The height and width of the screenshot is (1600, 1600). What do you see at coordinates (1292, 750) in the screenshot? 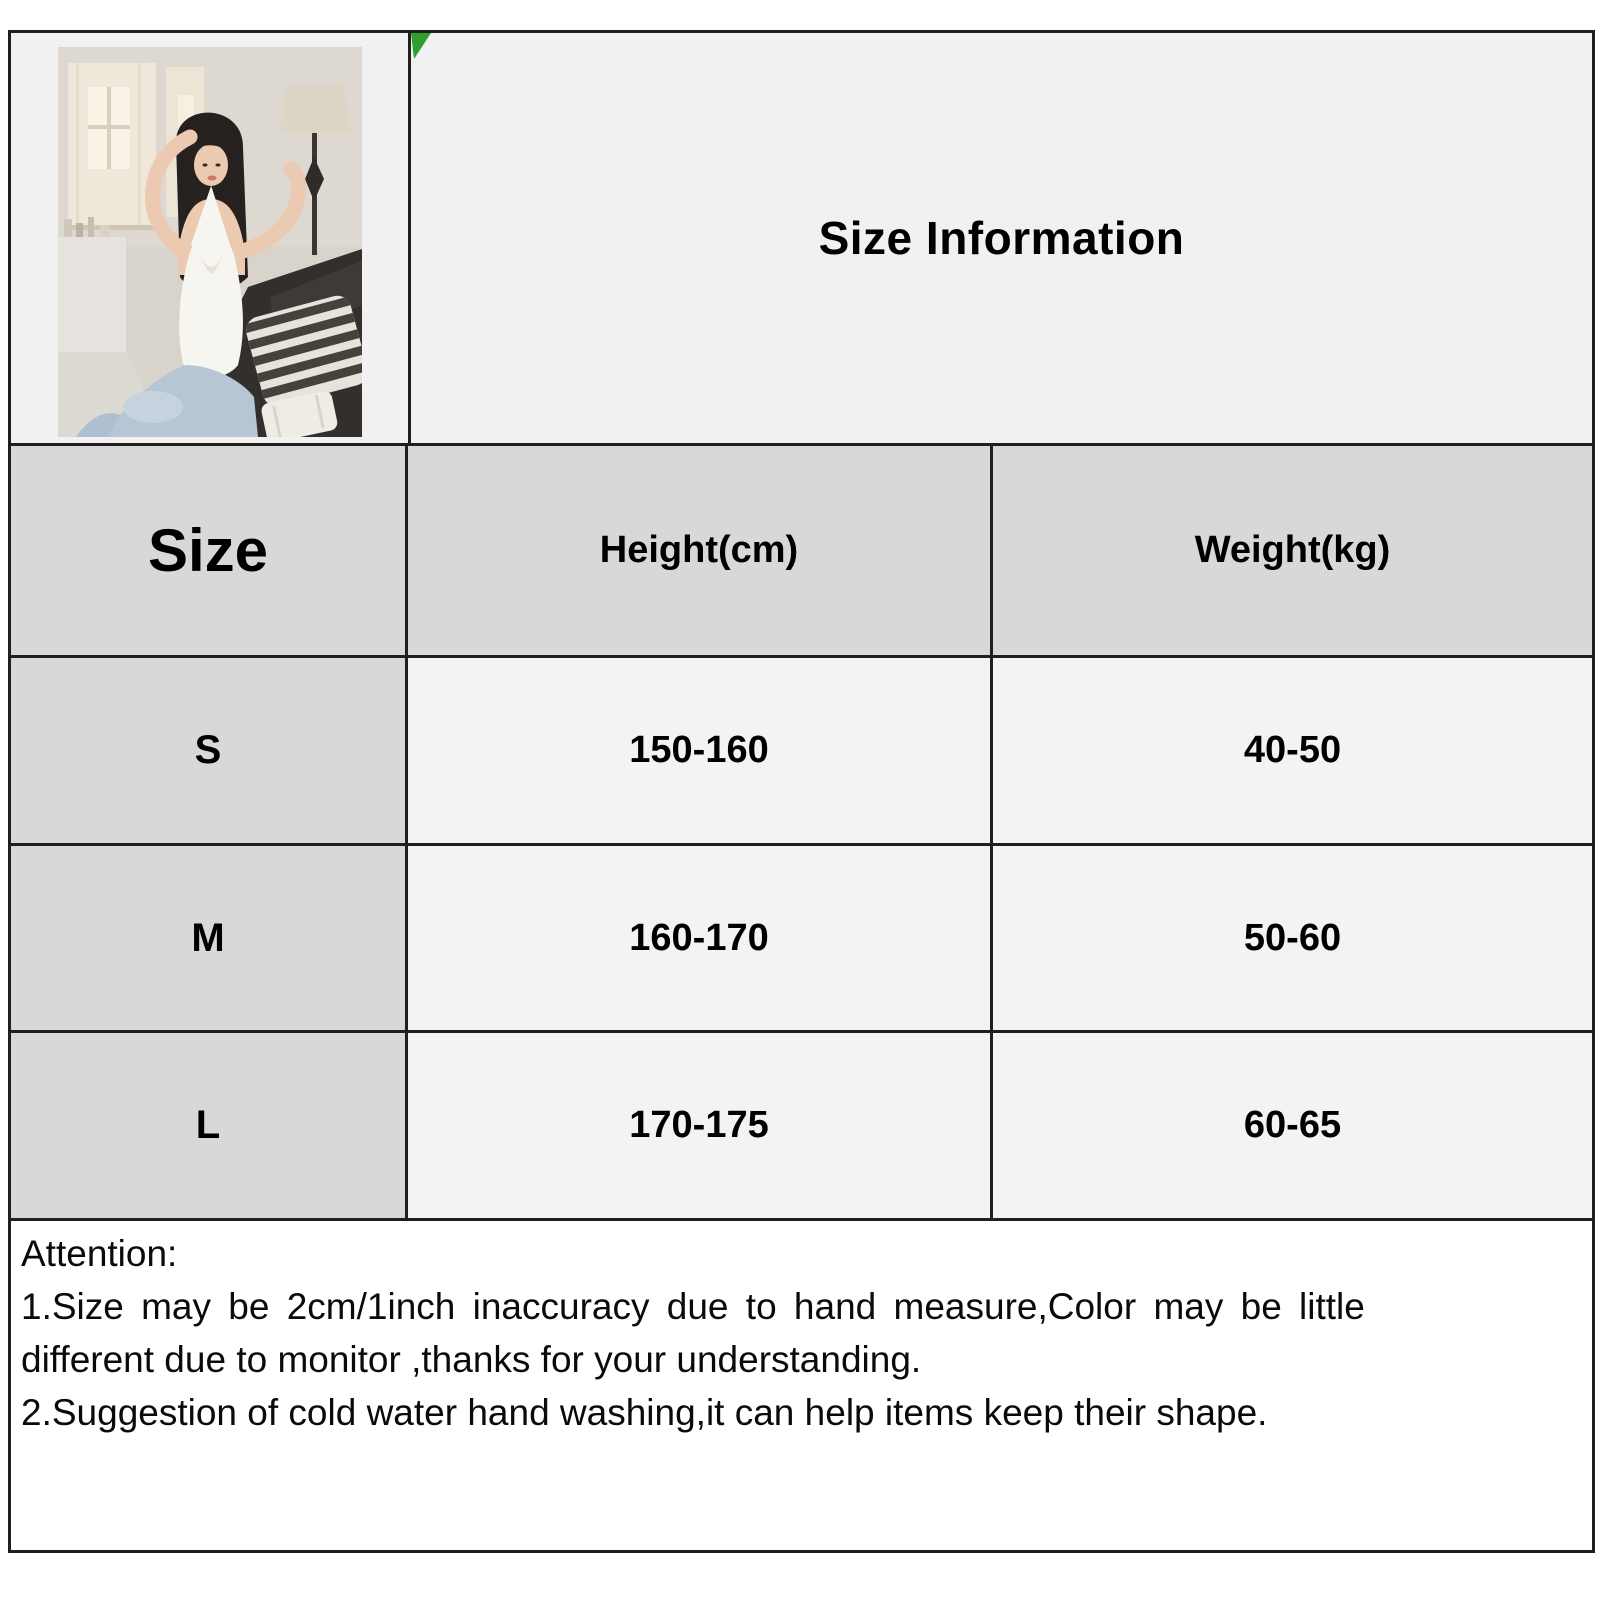
I see `weight-value: 40-50` at bounding box center [1292, 750].